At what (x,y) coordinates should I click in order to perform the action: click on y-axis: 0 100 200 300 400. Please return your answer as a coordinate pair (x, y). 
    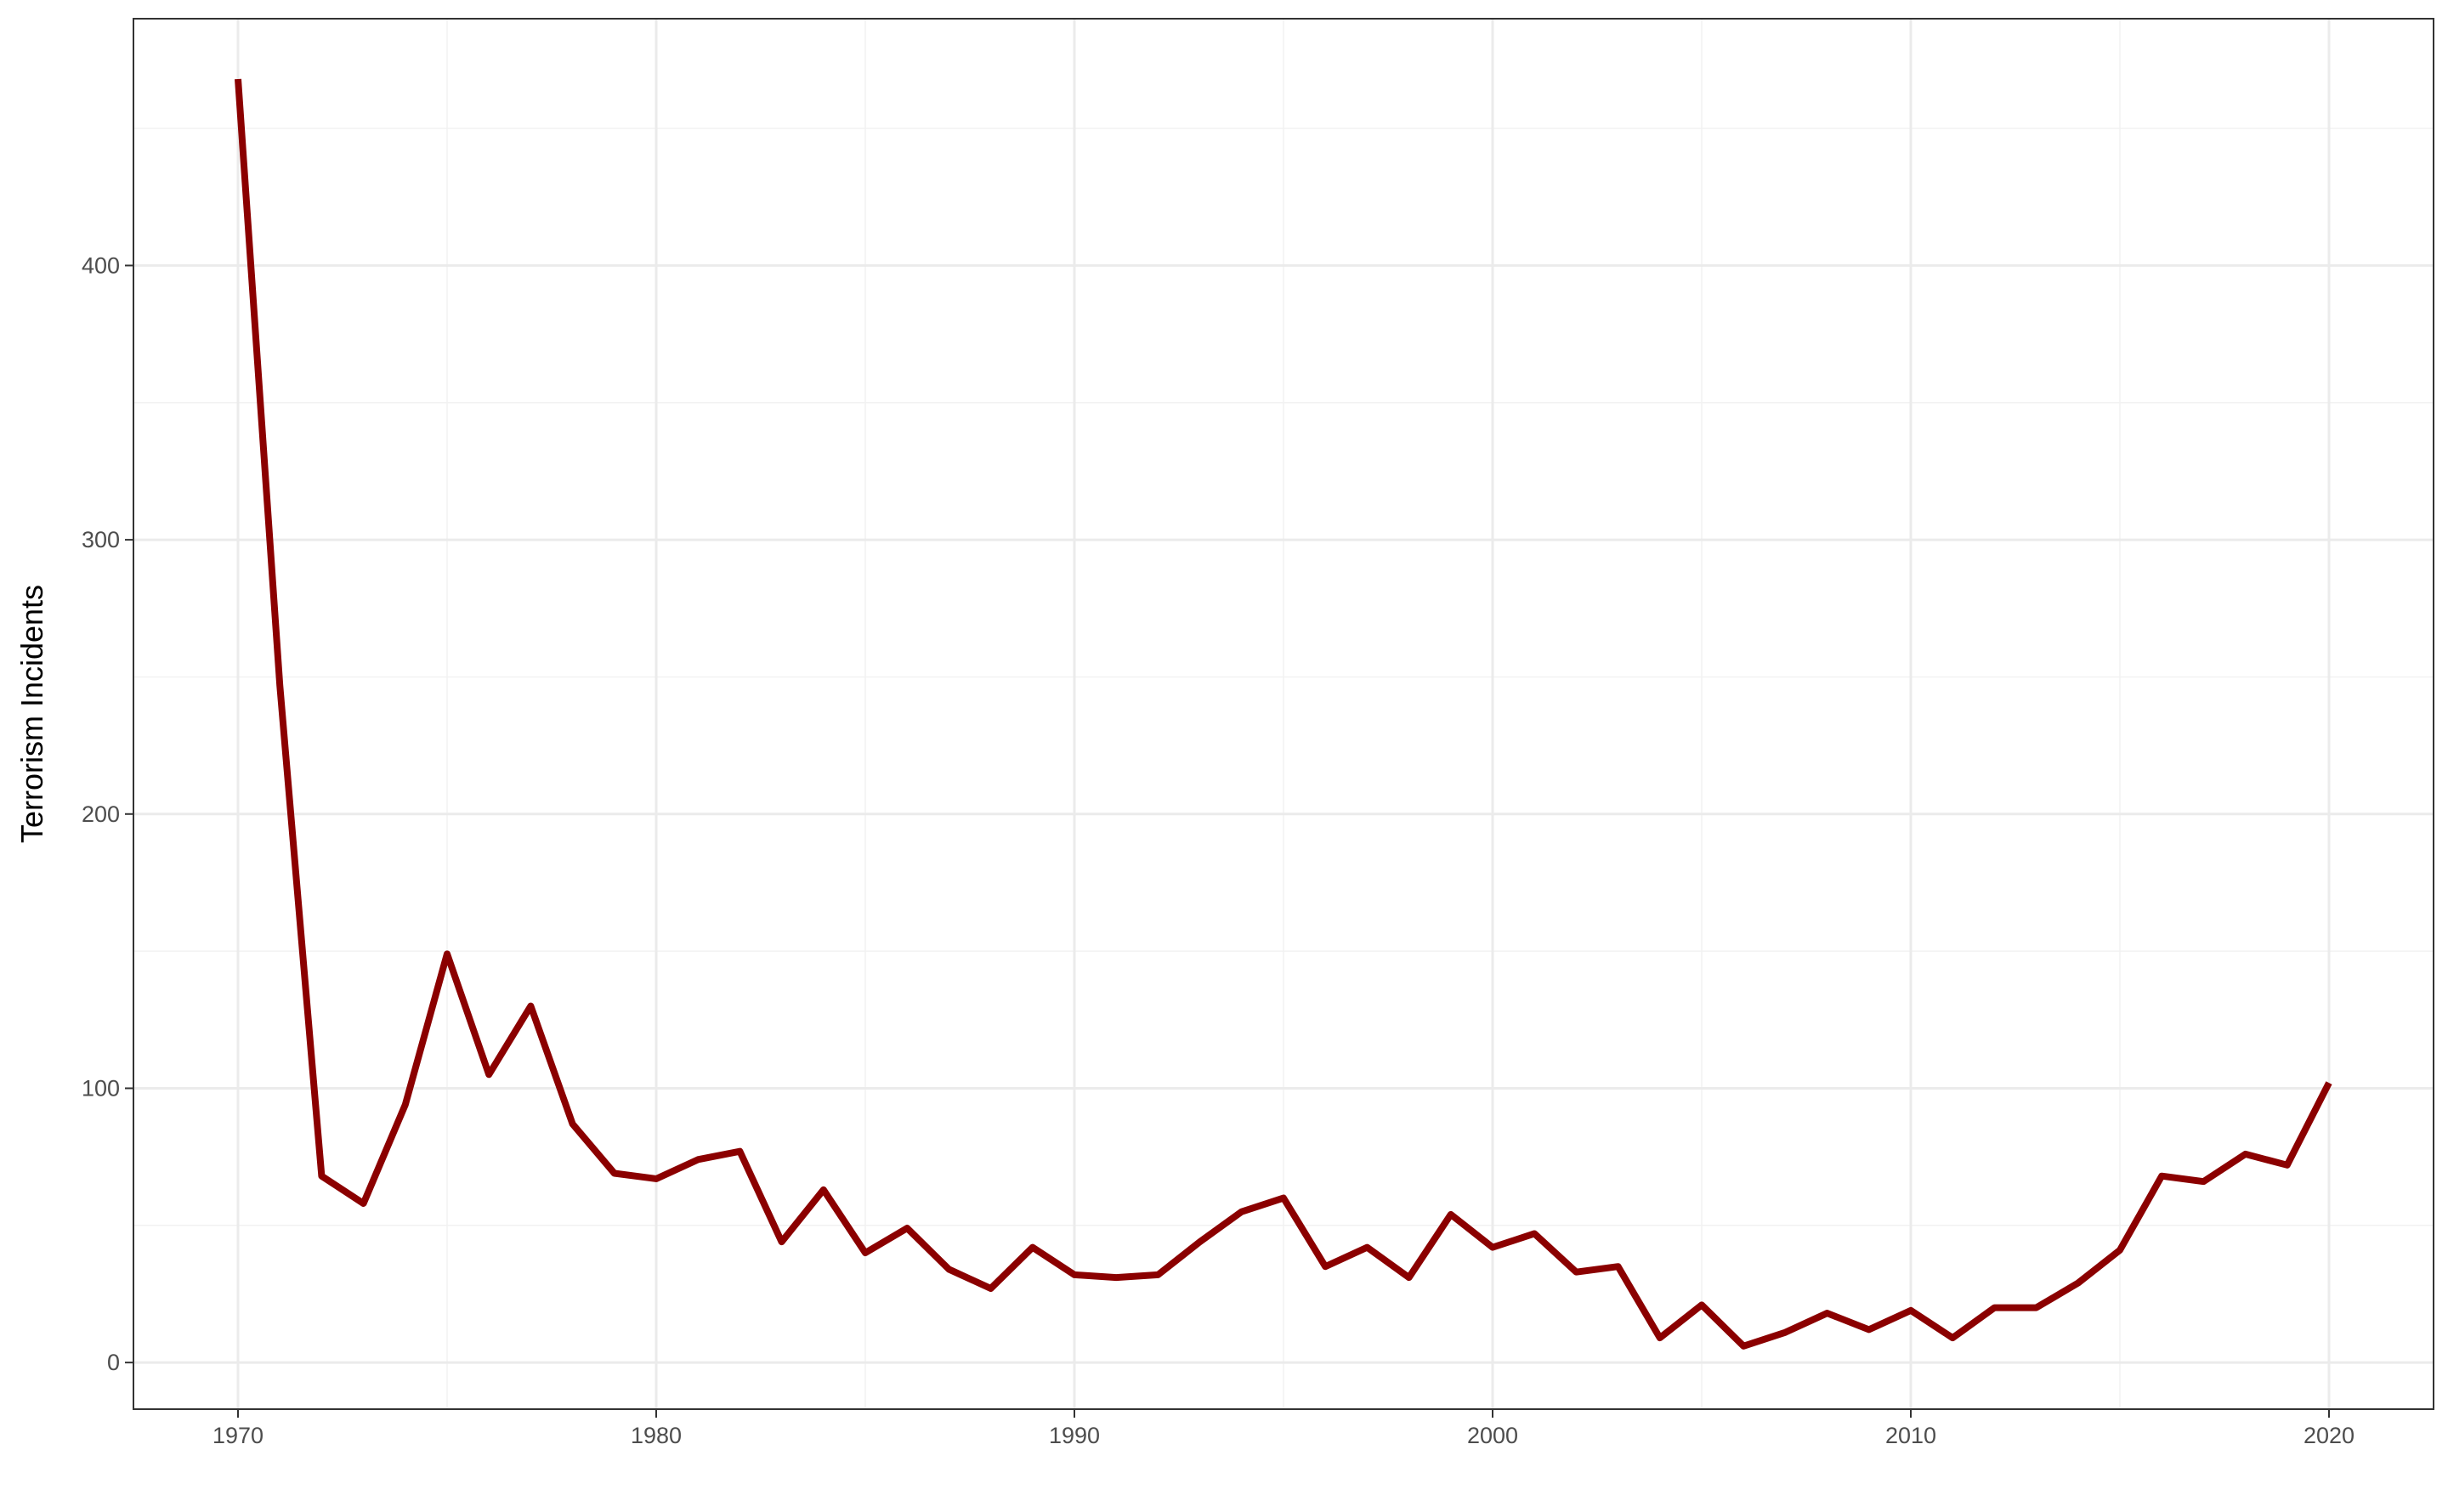
    Looking at the image, I should click on (107, 813).